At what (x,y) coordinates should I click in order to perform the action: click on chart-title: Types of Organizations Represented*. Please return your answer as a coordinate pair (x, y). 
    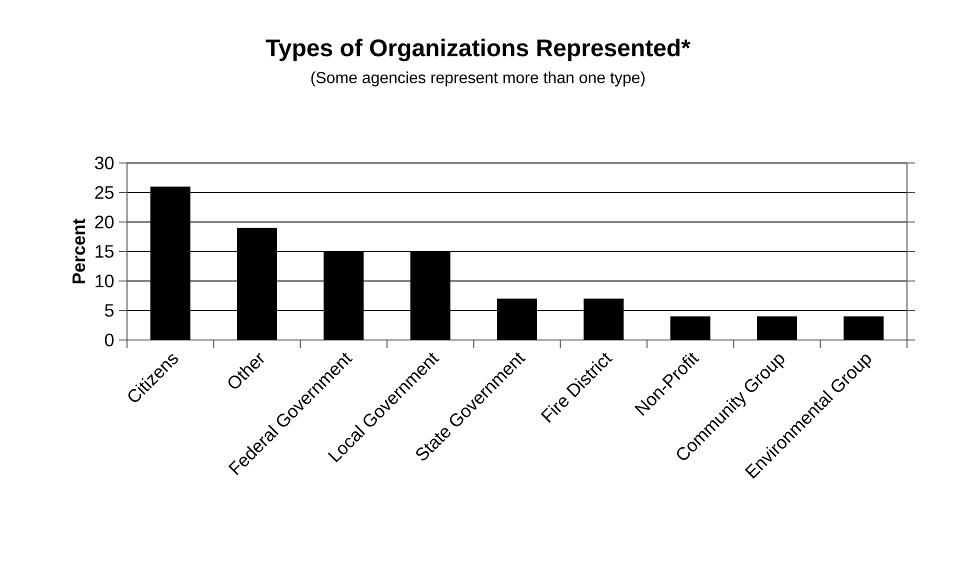
    Looking at the image, I should click on (478, 50).